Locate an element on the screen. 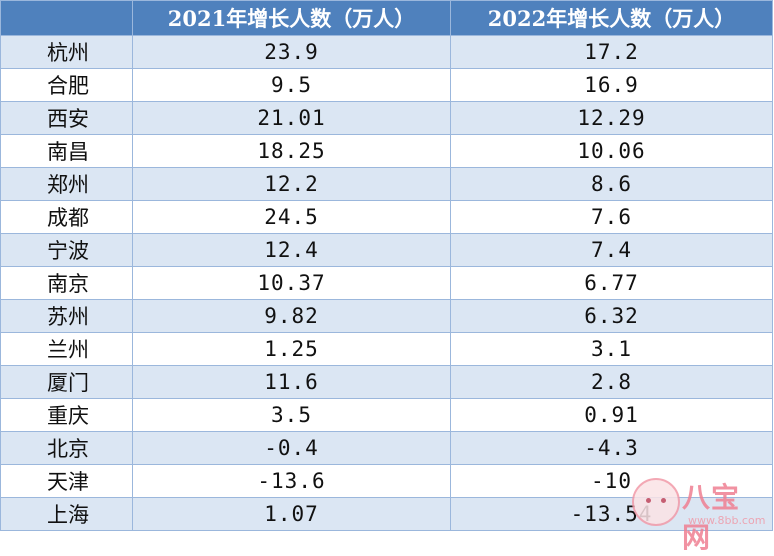 Image resolution: width=774 pixels, height=556 pixels. table-row: 南京 10.37 6.77 is located at coordinates (386, 283).